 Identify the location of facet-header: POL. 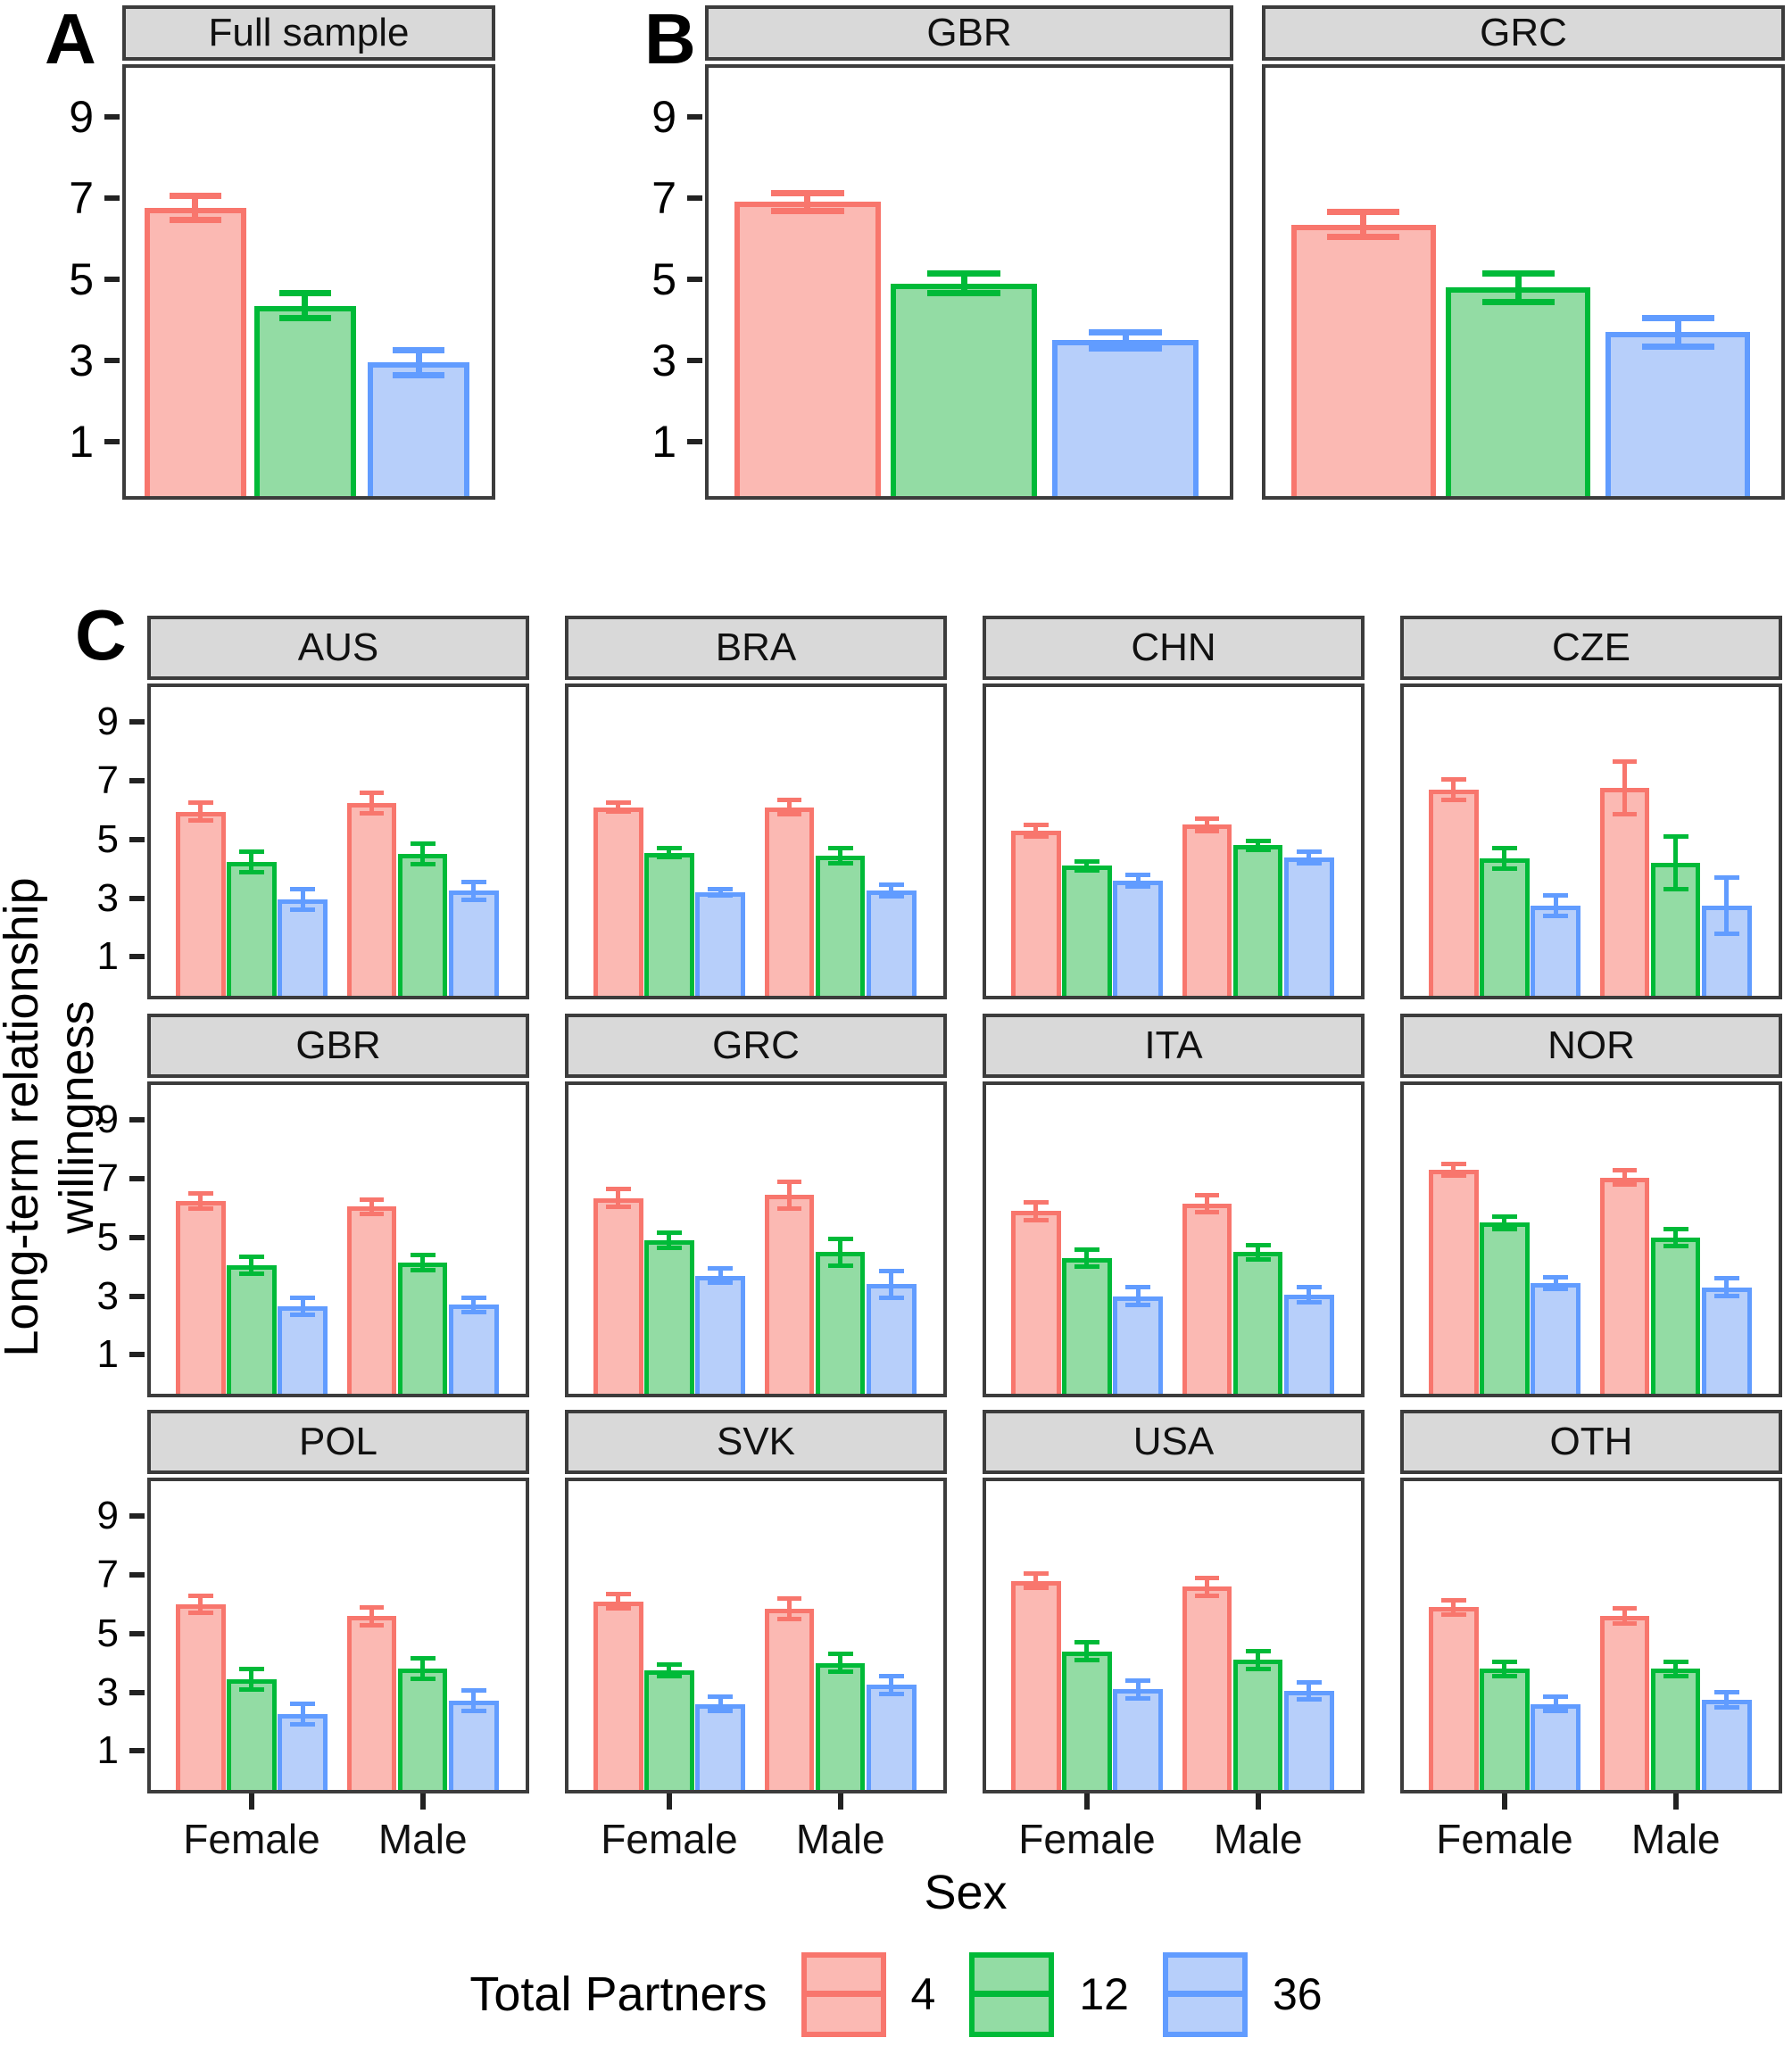
(338, 1442).